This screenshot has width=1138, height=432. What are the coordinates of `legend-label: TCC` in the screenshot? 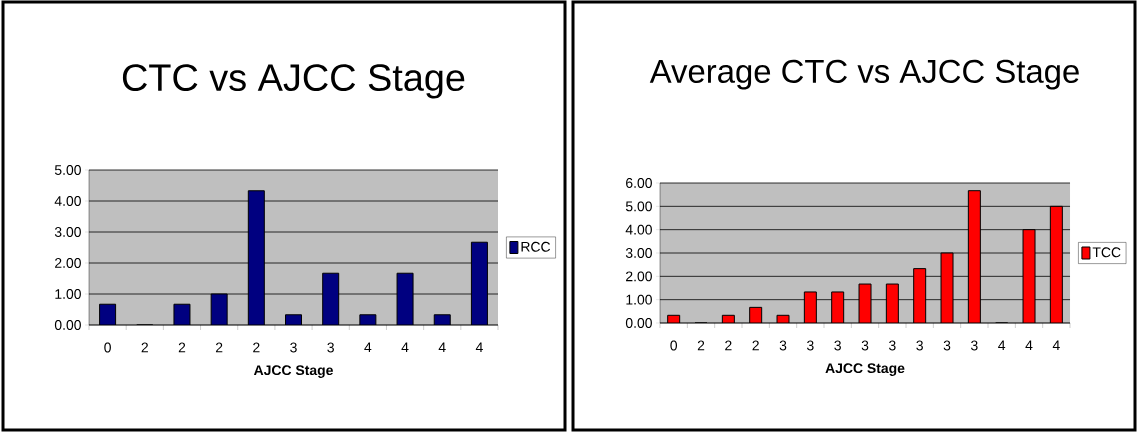 It's located at (1106, 252).